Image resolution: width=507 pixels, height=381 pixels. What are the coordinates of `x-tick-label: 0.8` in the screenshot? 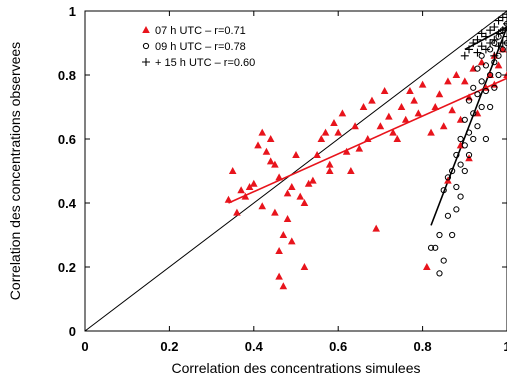 It's located at (423, 346).